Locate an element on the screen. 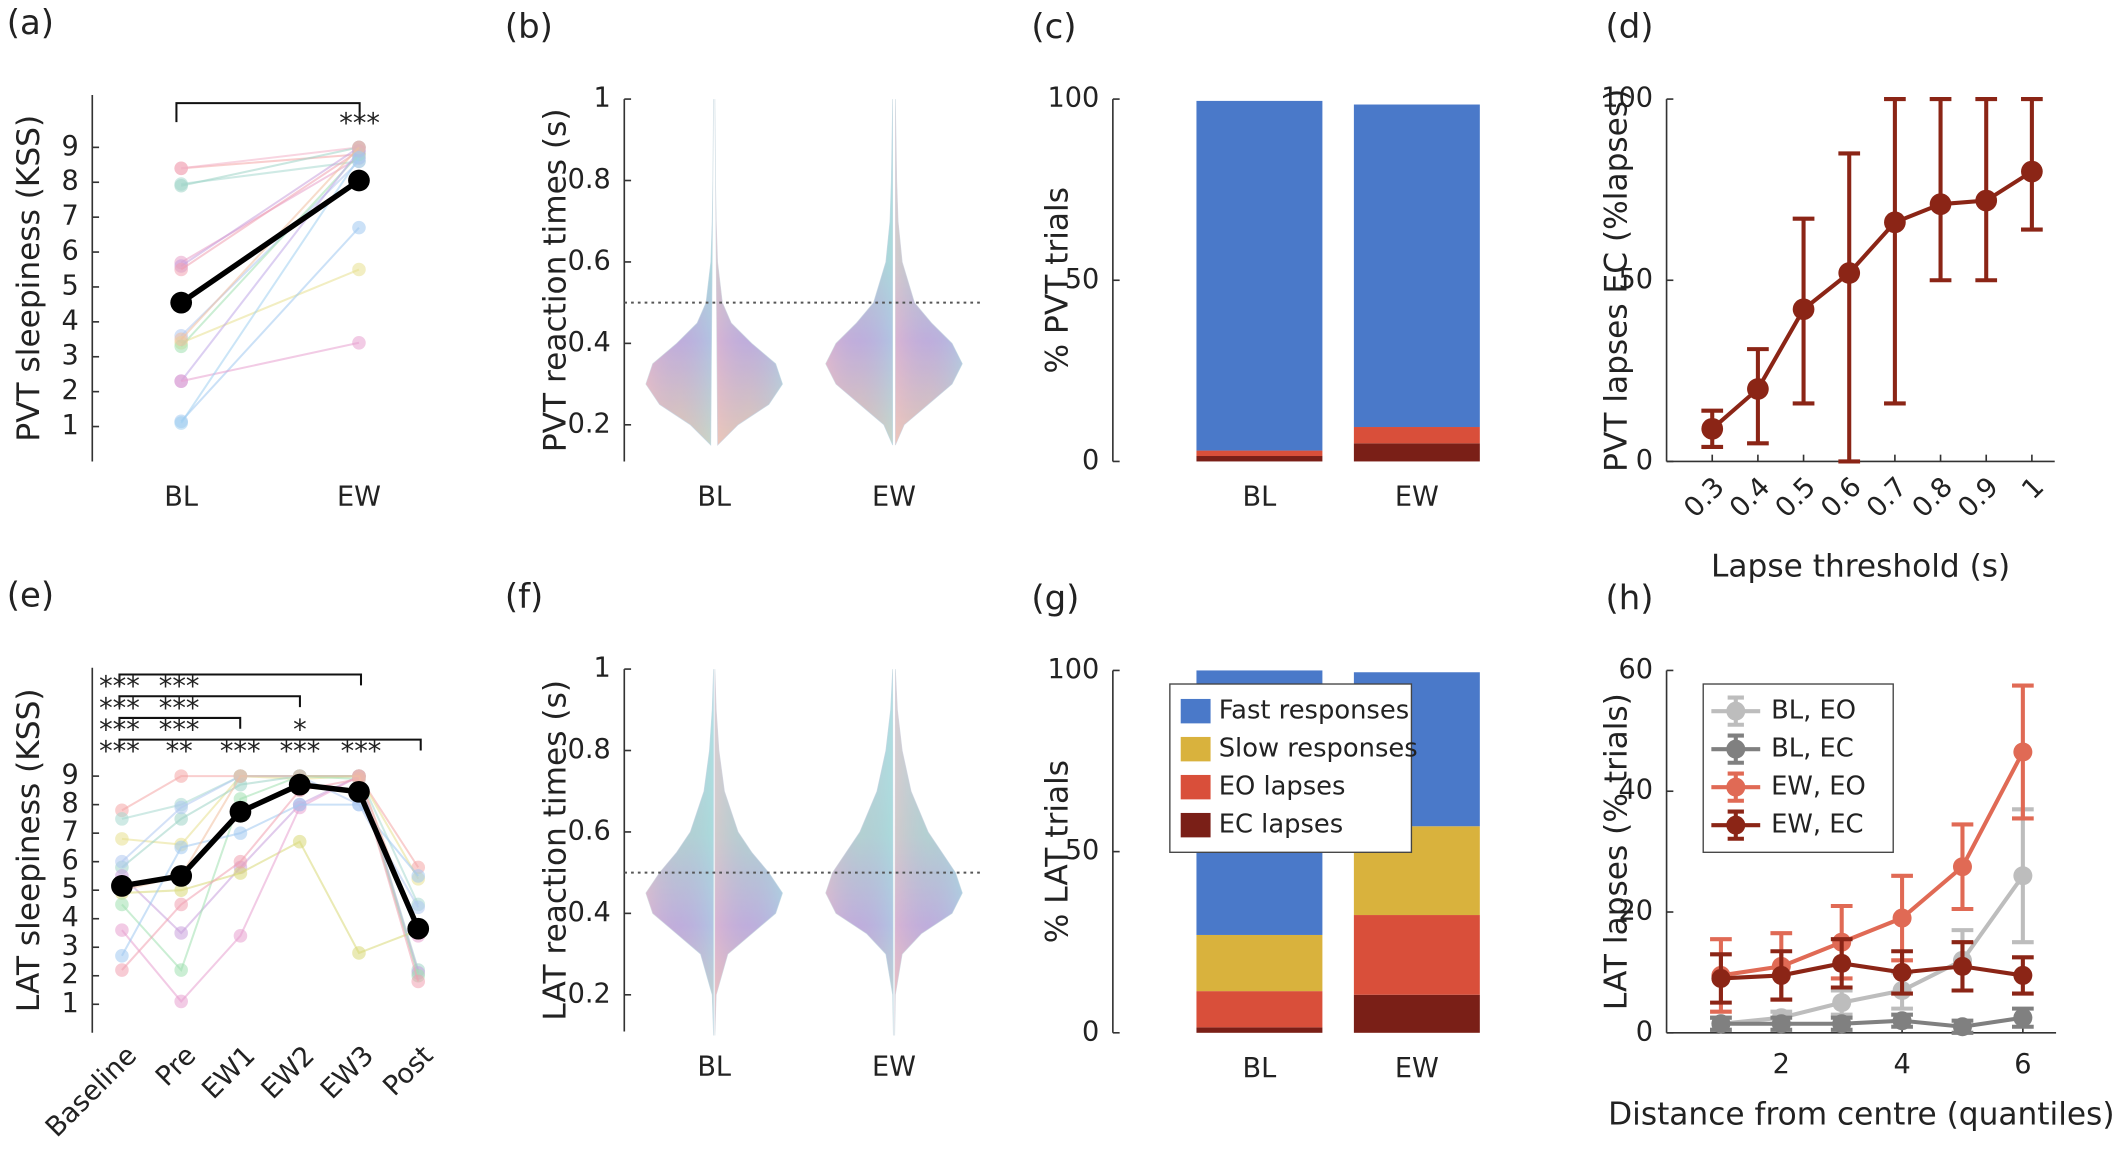  legend-label: EC lapses is located at coordinates (1281, 825).